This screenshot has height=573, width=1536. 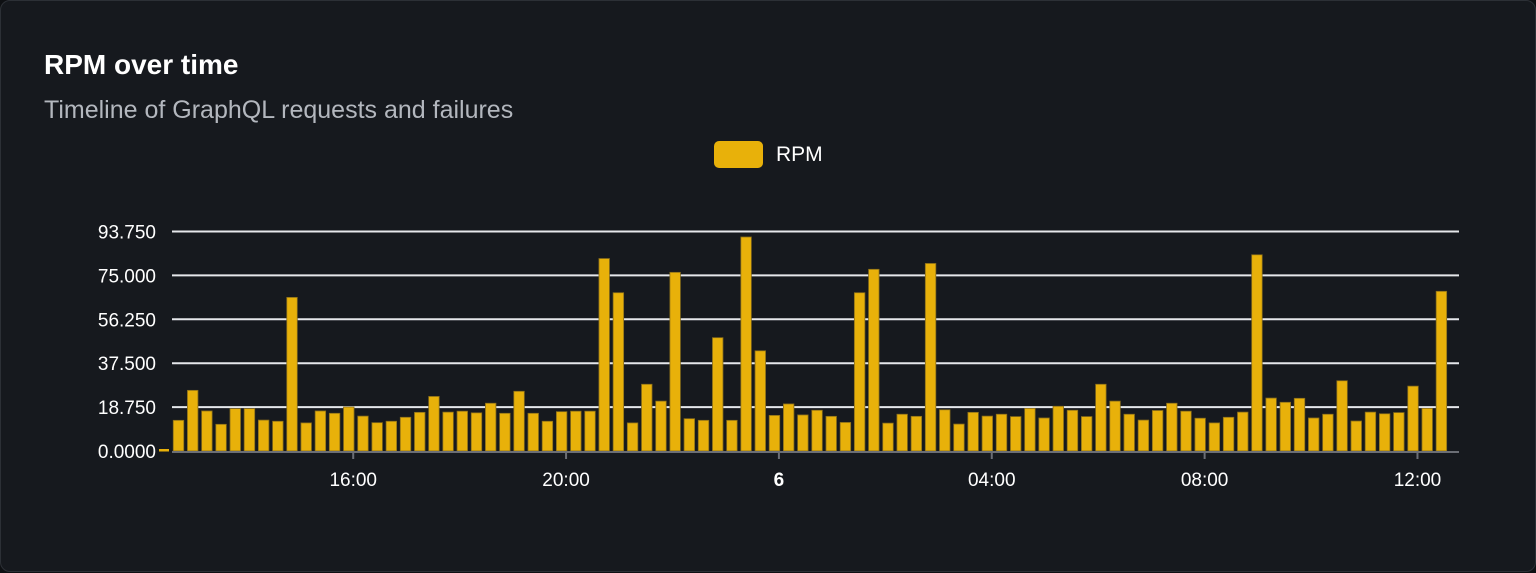 I want to click on x-tick-label: 6, so click(x=779, y=480).